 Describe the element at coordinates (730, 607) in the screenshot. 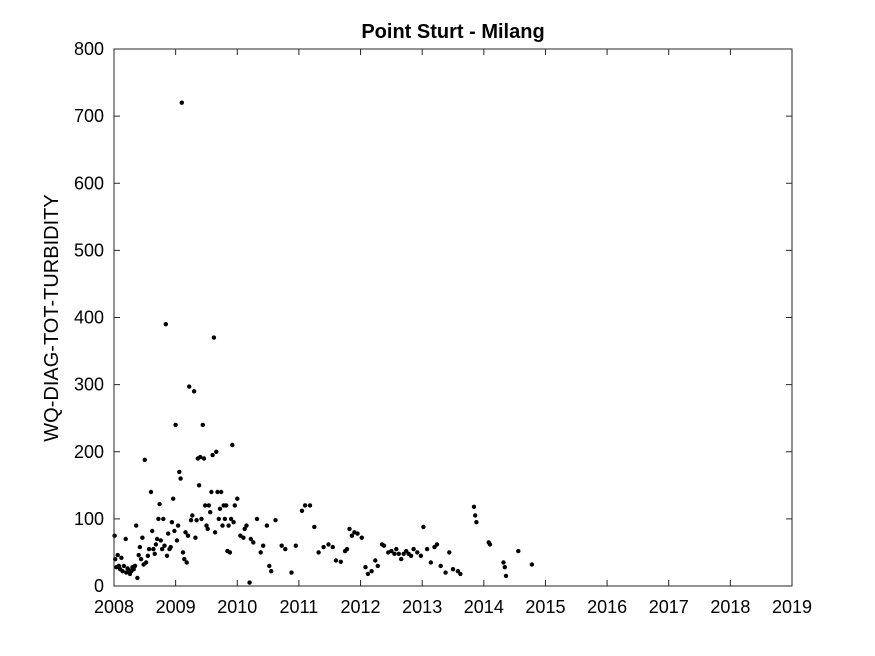

I see `x-tick-label: 2018` at that location.